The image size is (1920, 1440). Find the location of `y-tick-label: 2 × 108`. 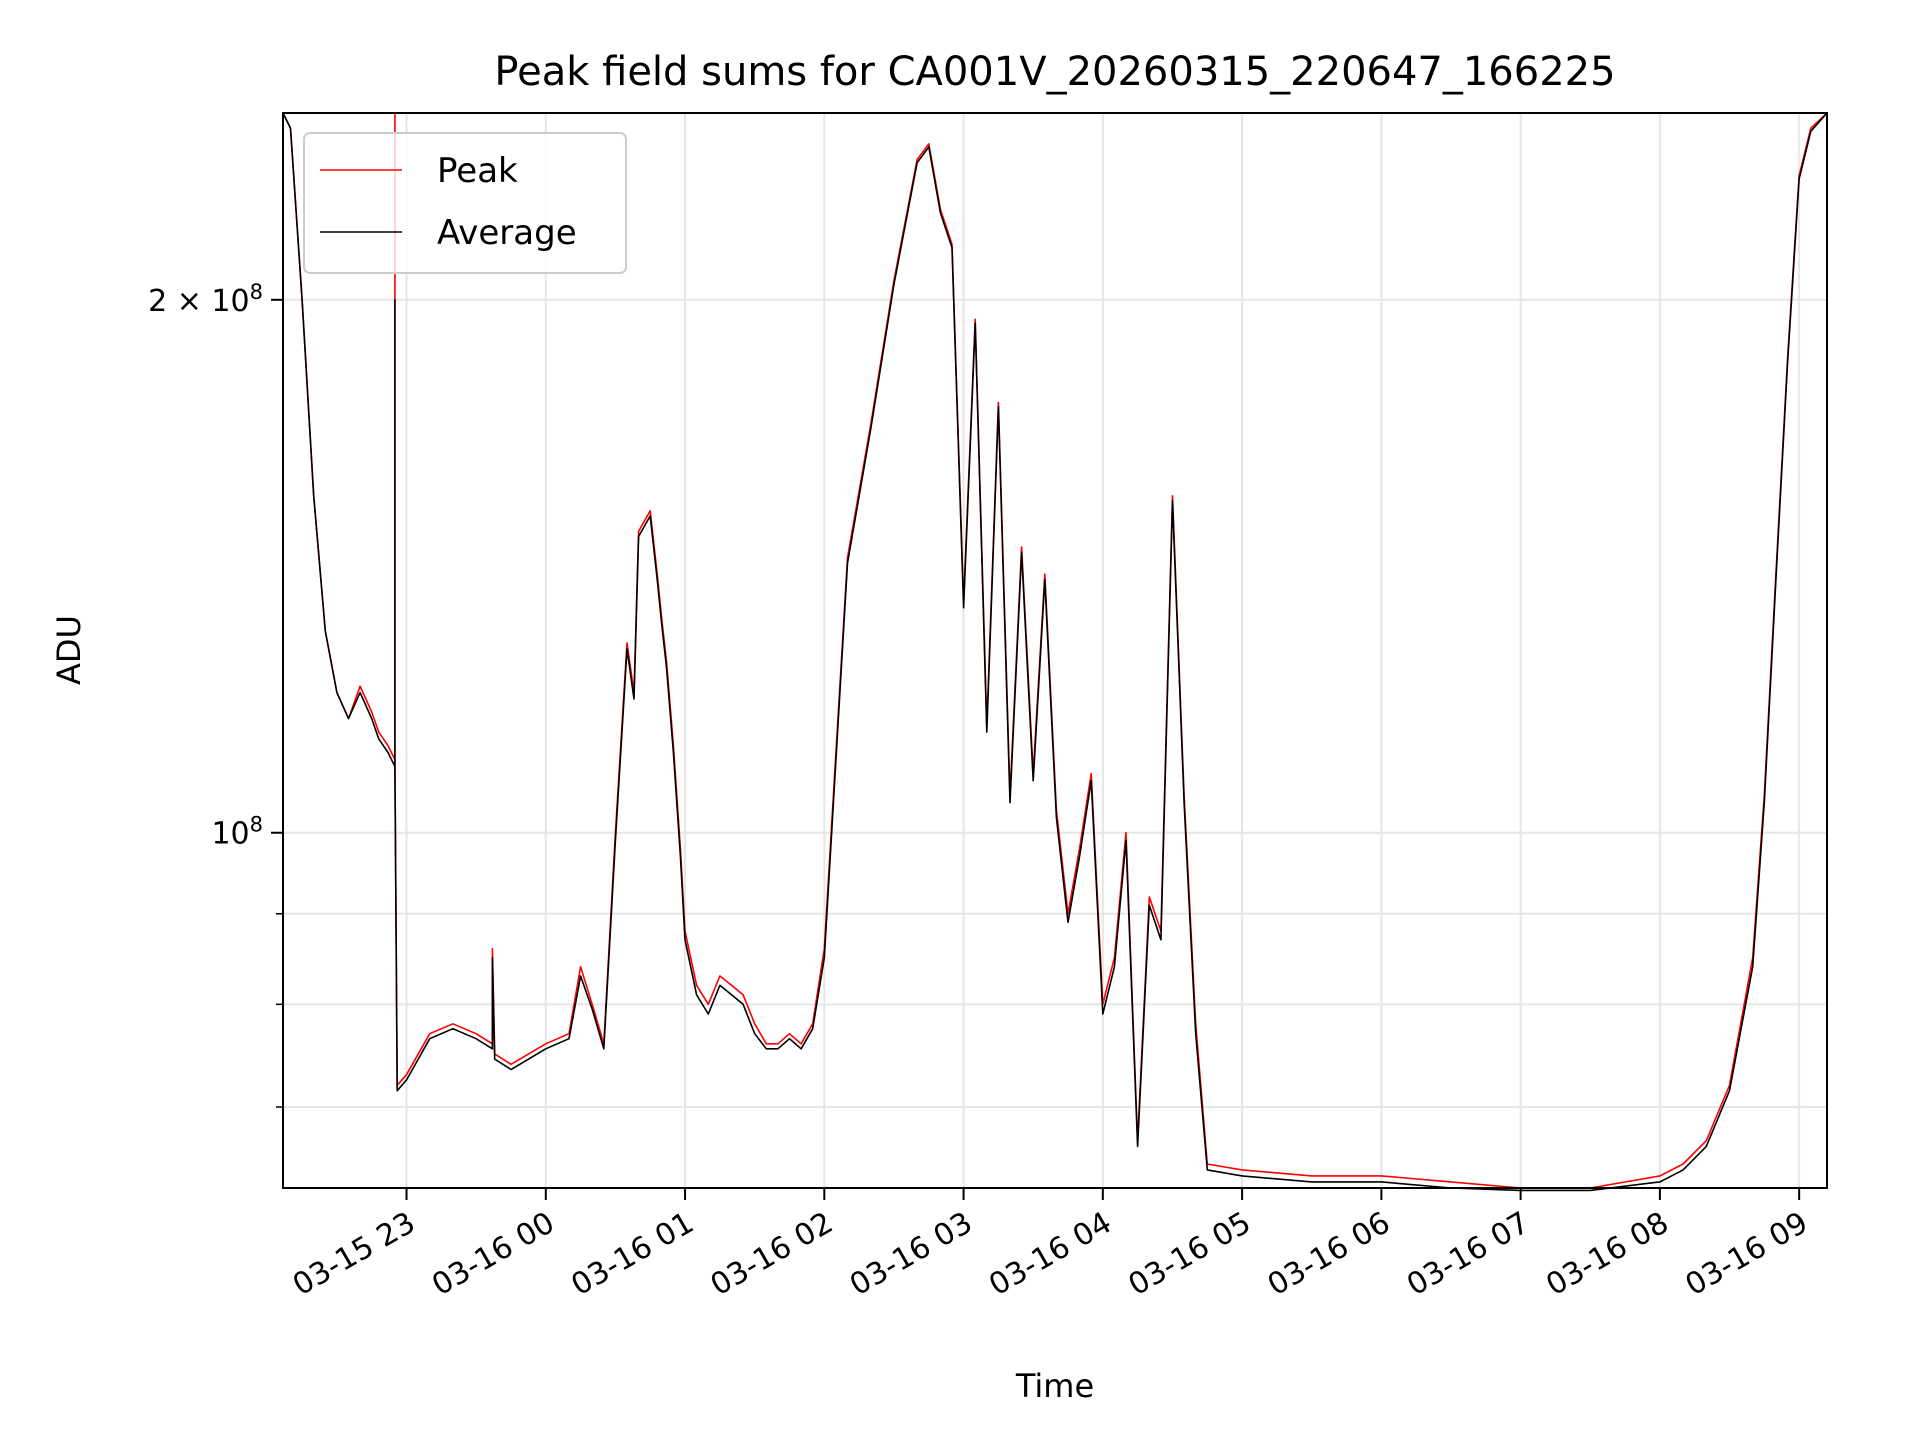

y-tick-label: 2 × 108 is located at coordinates (205, 299).